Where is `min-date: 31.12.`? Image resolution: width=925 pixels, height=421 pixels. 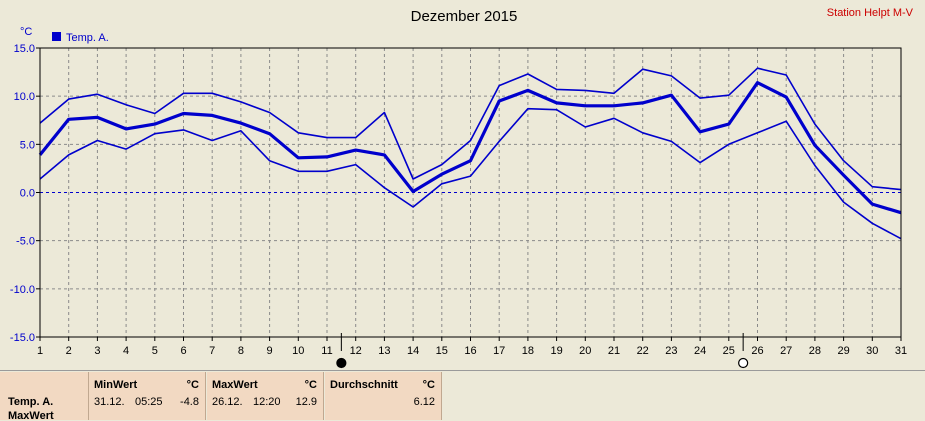
min-date: 31.12. is located at coordinates (109, 402).